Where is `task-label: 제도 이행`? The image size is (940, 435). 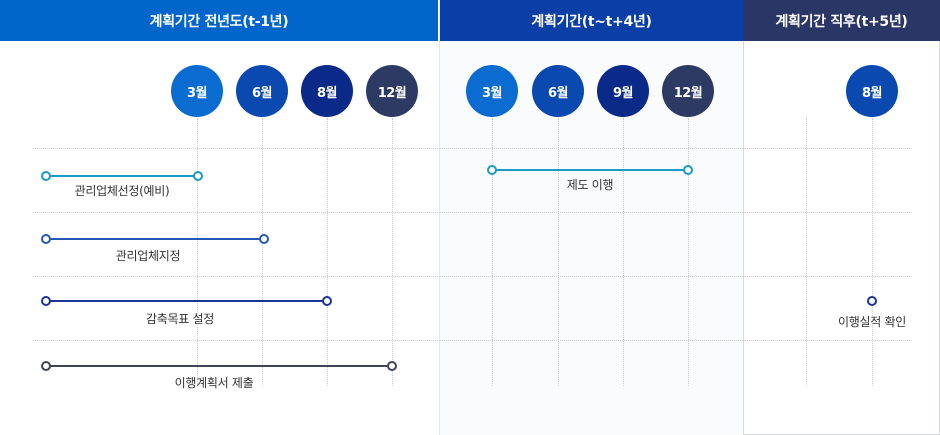 task-label: 제도 이행 is located at coordinates (590, 185).